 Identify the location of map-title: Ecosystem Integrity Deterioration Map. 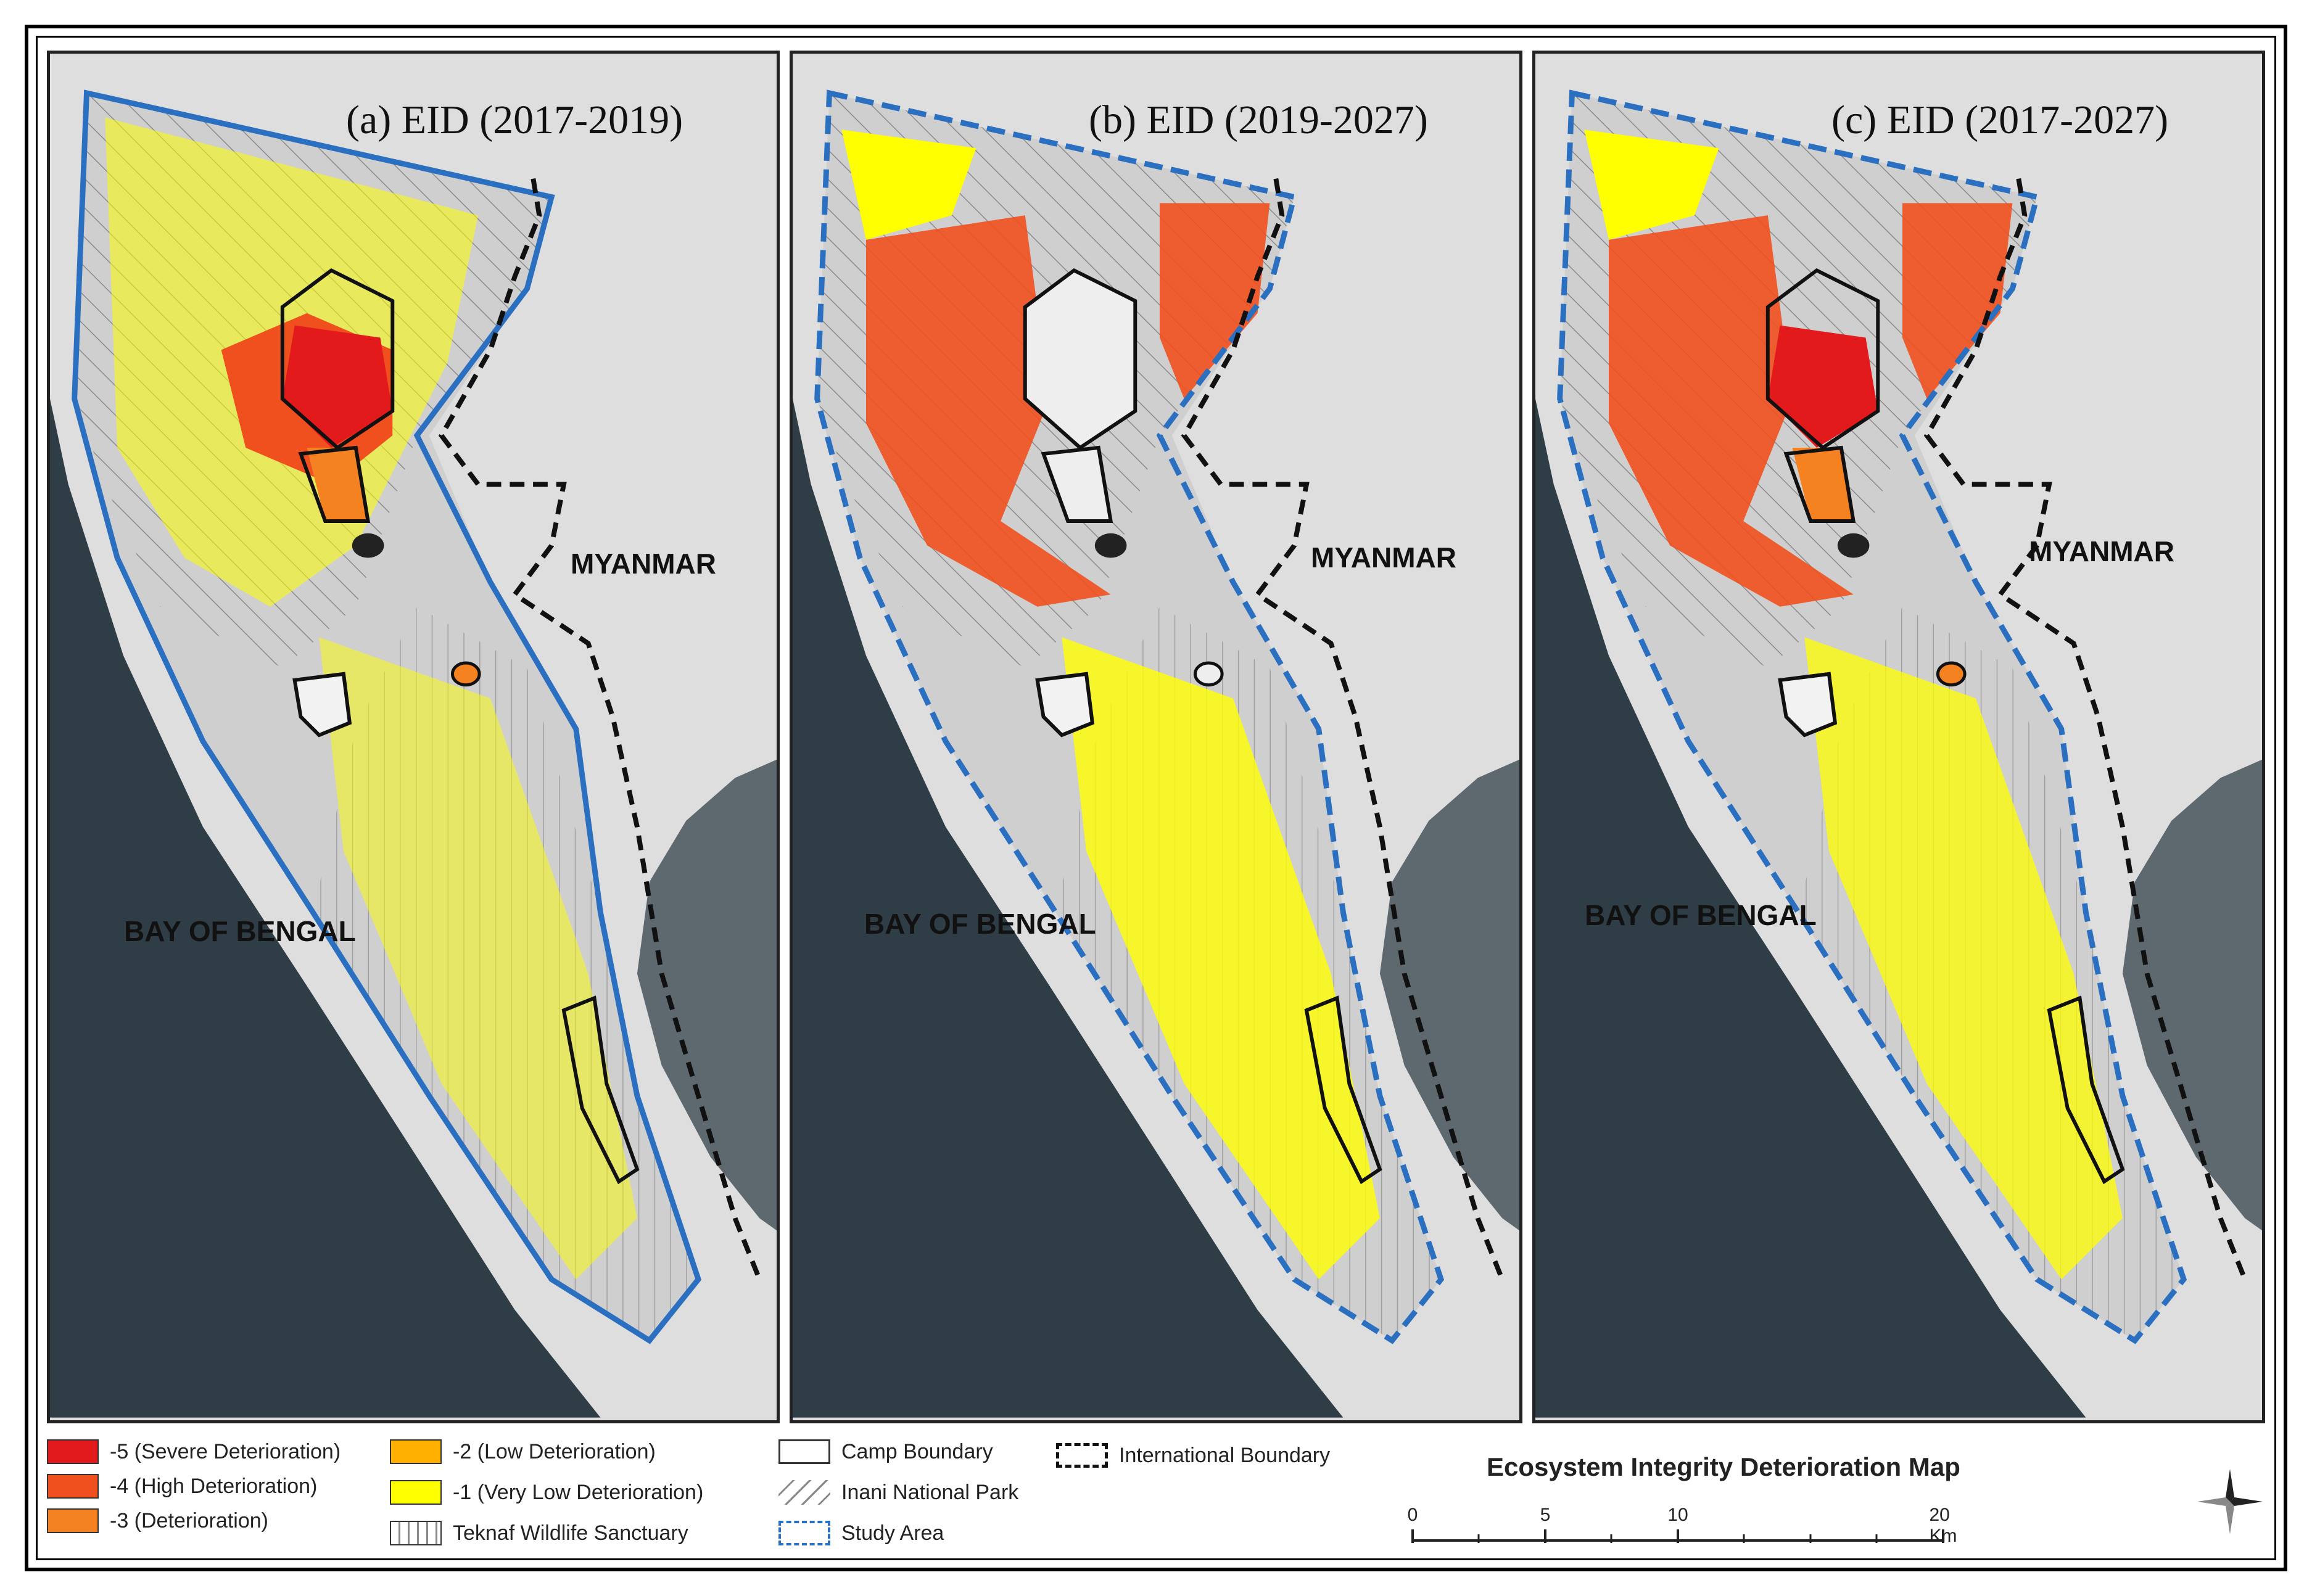
(1723, 1466).